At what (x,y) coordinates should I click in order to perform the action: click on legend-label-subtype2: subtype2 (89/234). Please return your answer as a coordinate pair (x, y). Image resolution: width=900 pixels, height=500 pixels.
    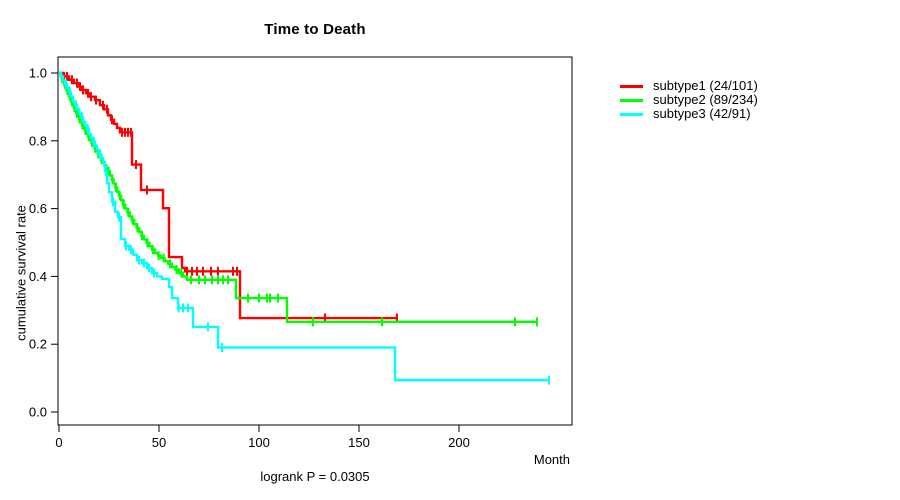
    Looking at the image, I should click on (705, 99).